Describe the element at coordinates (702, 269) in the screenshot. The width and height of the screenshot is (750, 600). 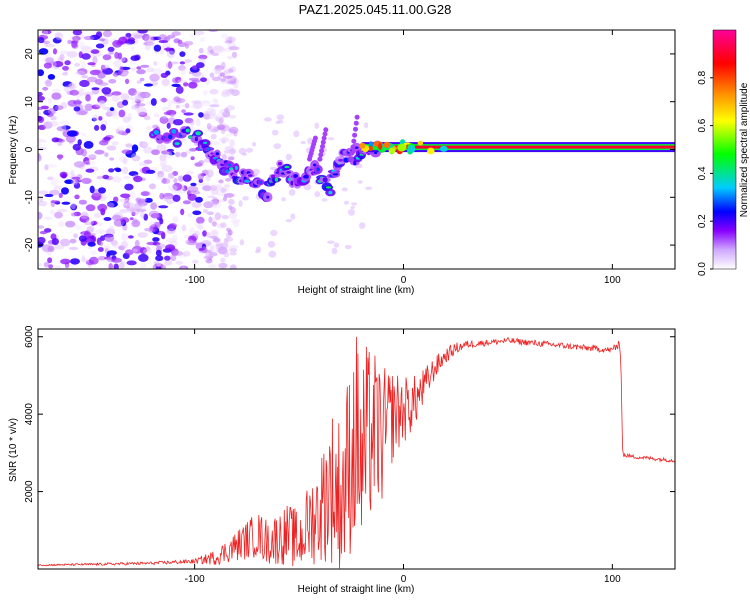
I see `colorbar-tick-label: 0.0` at that location.